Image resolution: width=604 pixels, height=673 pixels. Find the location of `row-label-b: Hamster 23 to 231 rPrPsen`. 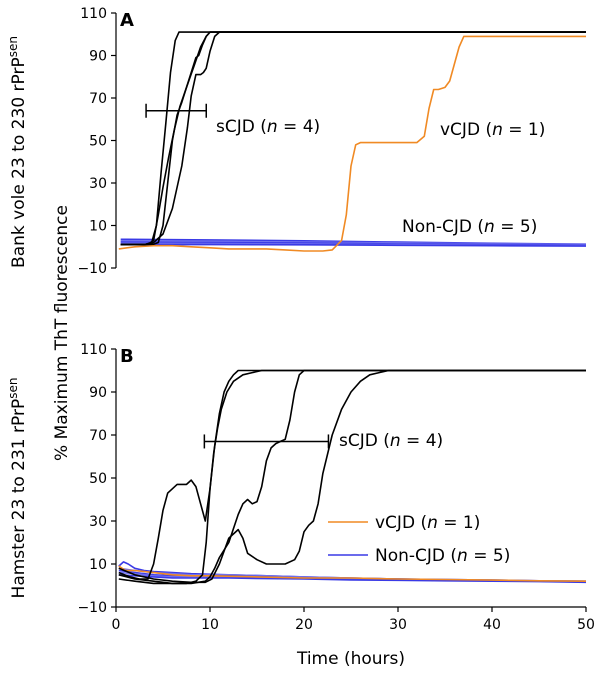

row-label-b: Hamster 23 to 231 rPrPsen is located at coordinates (17, 488).